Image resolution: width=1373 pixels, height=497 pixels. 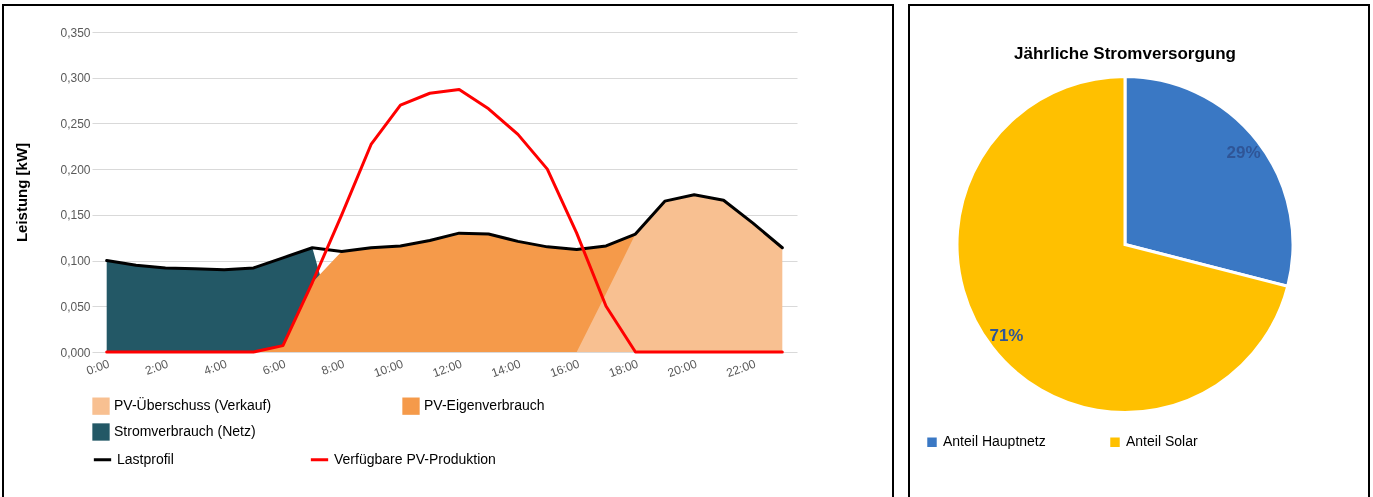 What do you see at coordinates (145, 458) in the screenshot?
I see `legend-label: Lastprofil` at bounding box center [145, 458].